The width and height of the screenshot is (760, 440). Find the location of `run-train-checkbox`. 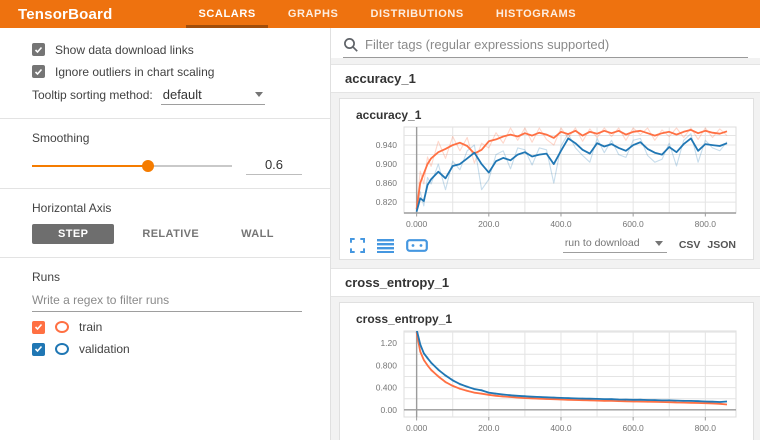

run-train-checkbox is located at coordinates (38, 327).